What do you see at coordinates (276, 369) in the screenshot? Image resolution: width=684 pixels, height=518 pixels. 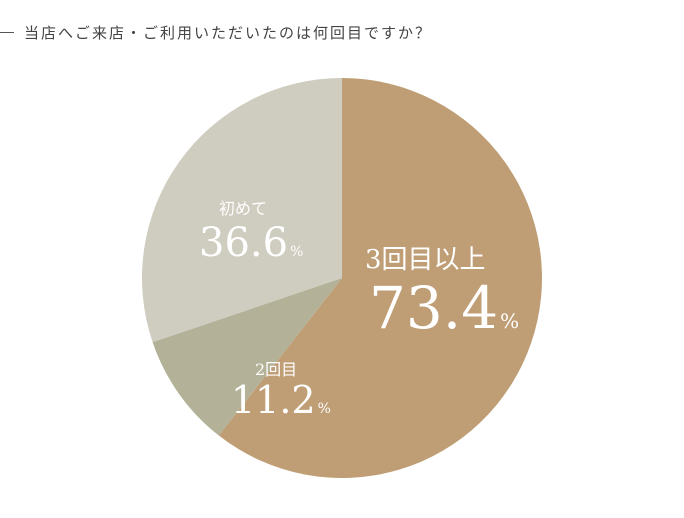 I see `slice-label-2nd: 2回目` at bounding box center [276, 369].